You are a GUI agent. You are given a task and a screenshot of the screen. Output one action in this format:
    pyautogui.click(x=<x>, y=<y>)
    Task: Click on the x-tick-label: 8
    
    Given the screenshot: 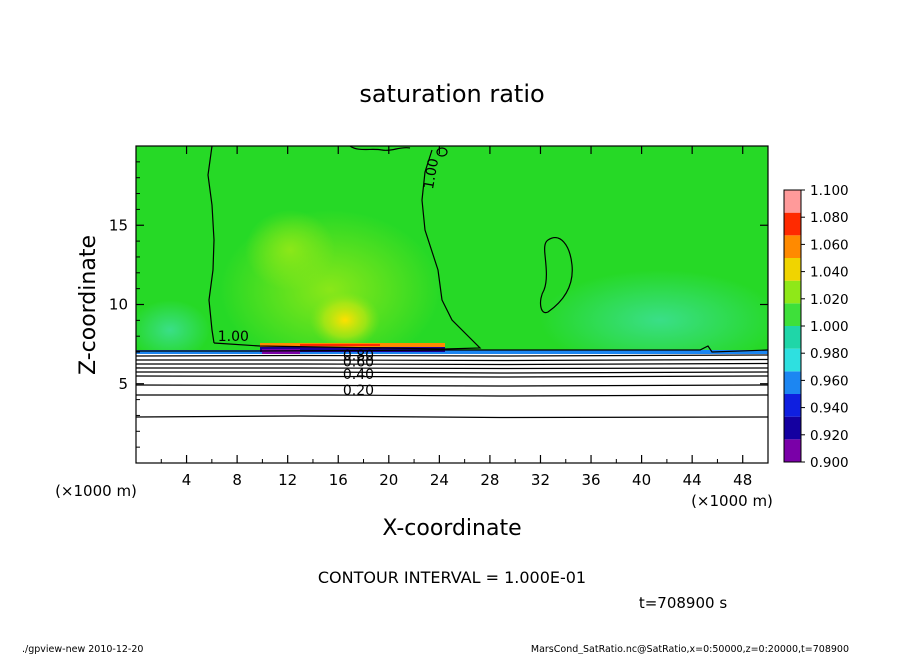 What is the action you would take?
    pyautogui.click(x=237, y=480)
    